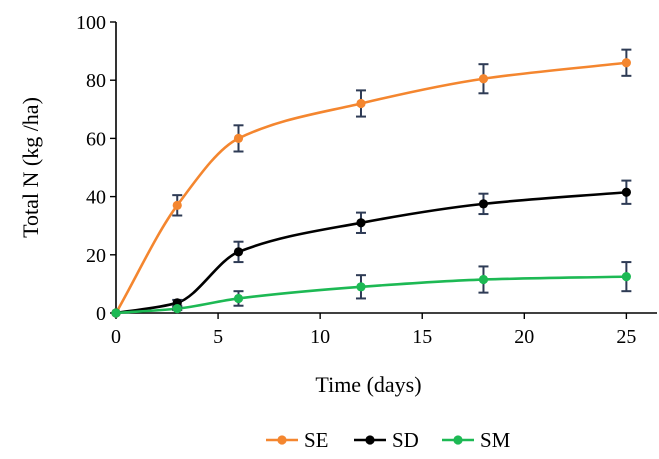 The image size is (659, 459). Describe the element at coordinates (96, 256) in the screenshot. I see `y-tick-label: 20` at that location.